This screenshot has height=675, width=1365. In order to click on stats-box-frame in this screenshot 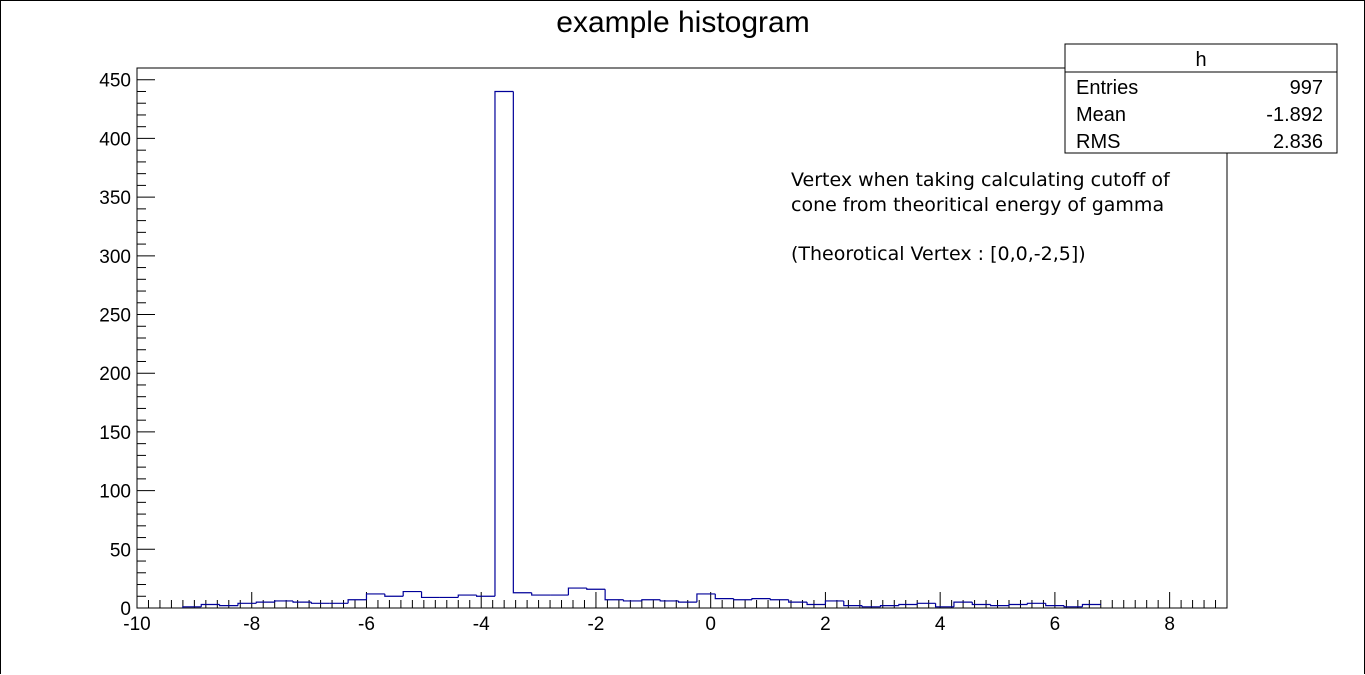, I will do `click(1201, 98)`.